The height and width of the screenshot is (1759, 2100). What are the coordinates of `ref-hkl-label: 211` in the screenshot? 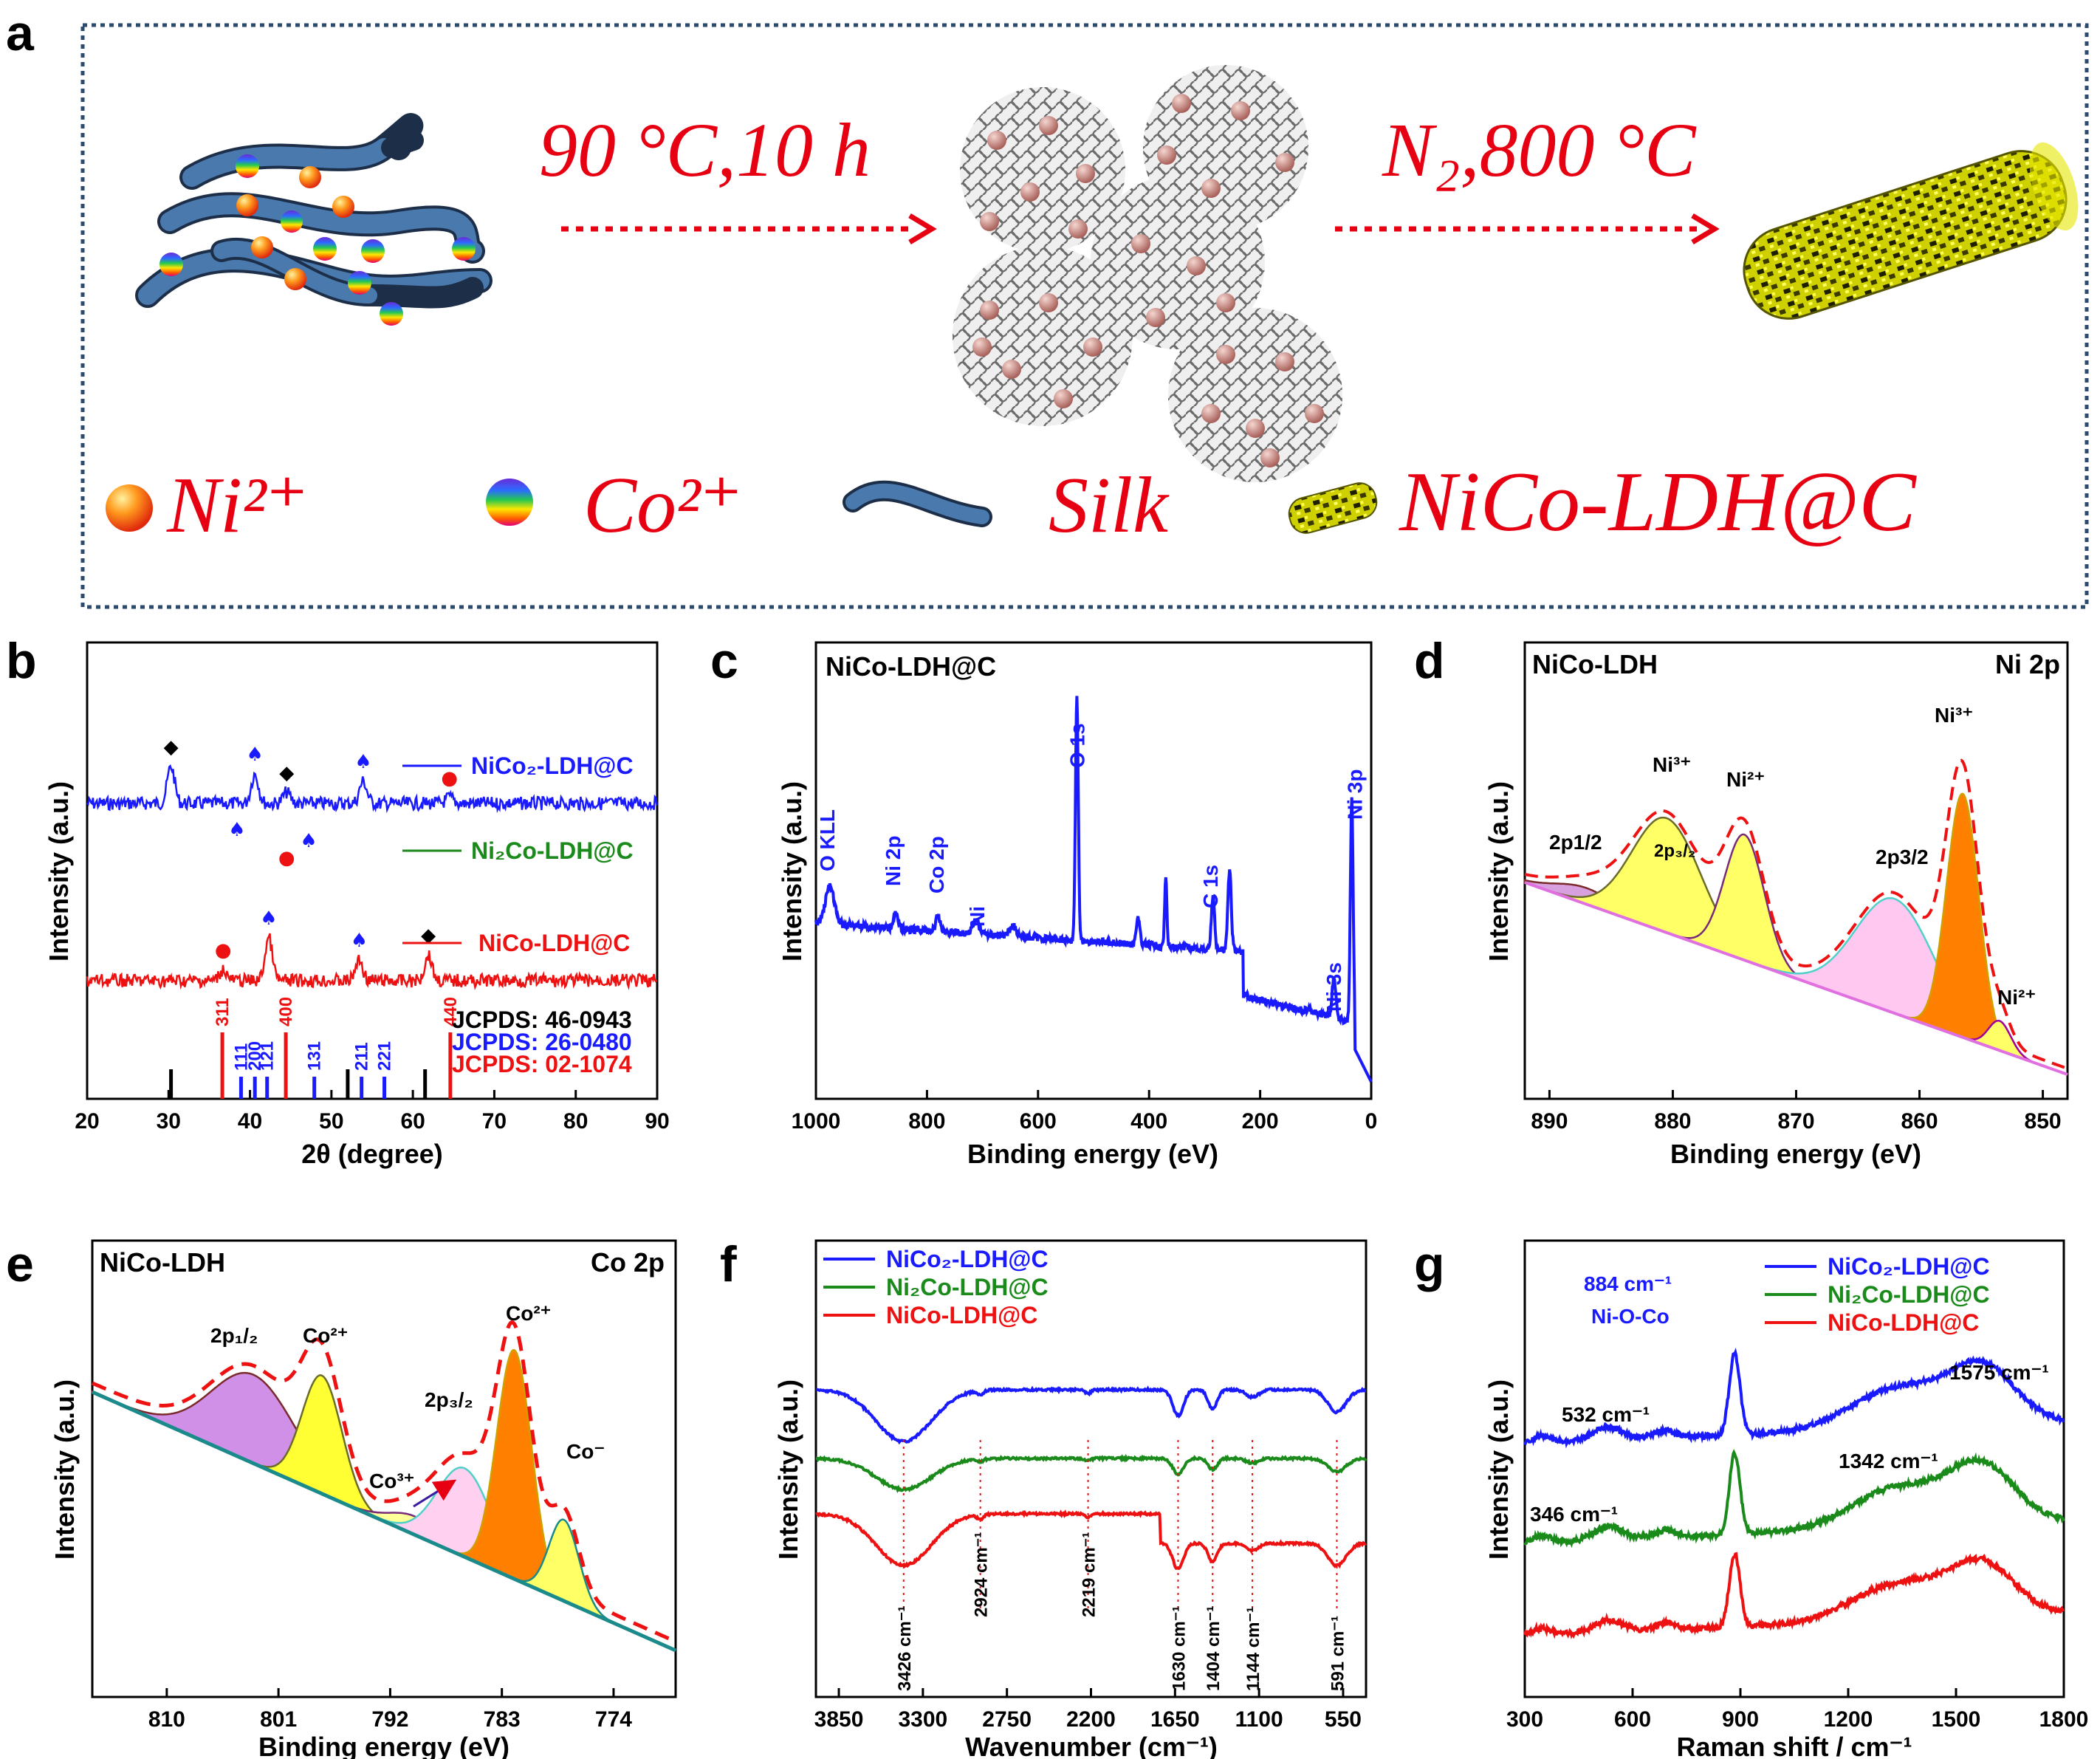 It's located at (362, 1056).